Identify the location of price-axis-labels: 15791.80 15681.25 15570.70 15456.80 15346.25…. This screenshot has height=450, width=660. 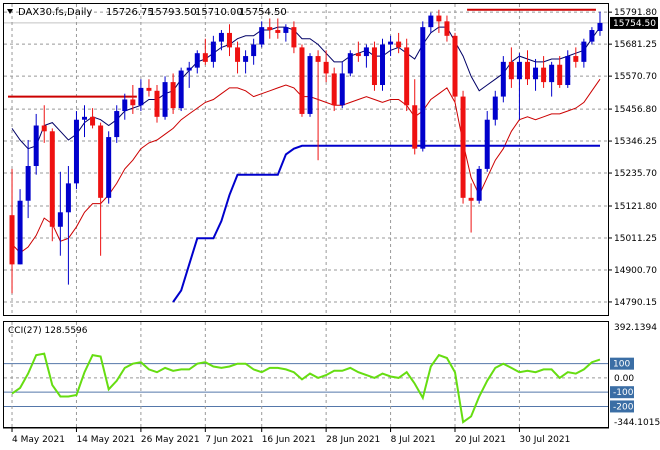
(632, 158).